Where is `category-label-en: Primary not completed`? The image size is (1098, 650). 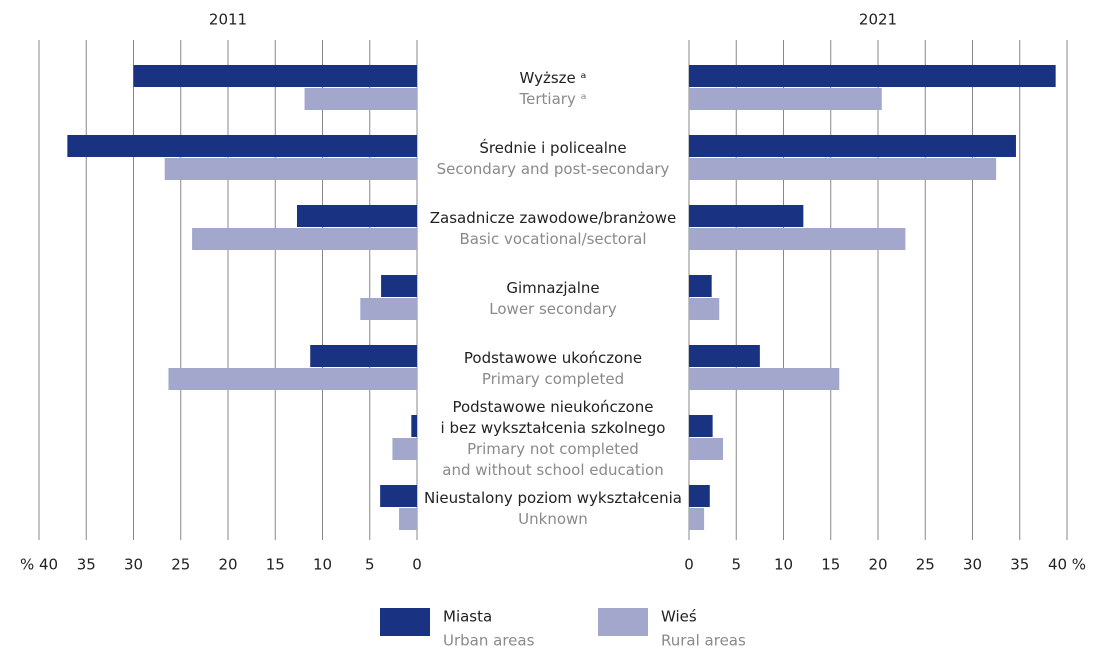 category-label-en: Primary not completed is located at coordinates (553, 449).